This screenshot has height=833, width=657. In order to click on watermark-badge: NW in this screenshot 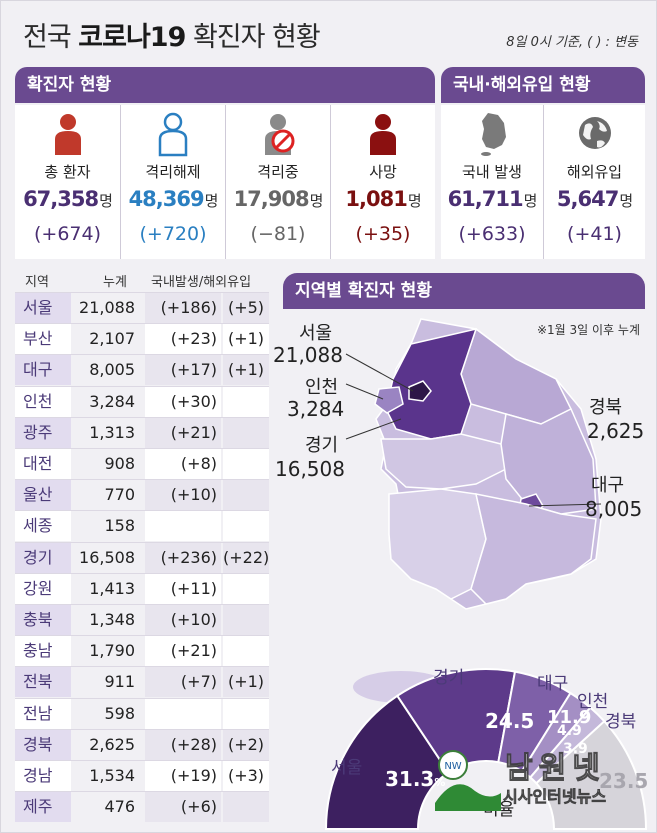, I will do `click(452, 766)`.